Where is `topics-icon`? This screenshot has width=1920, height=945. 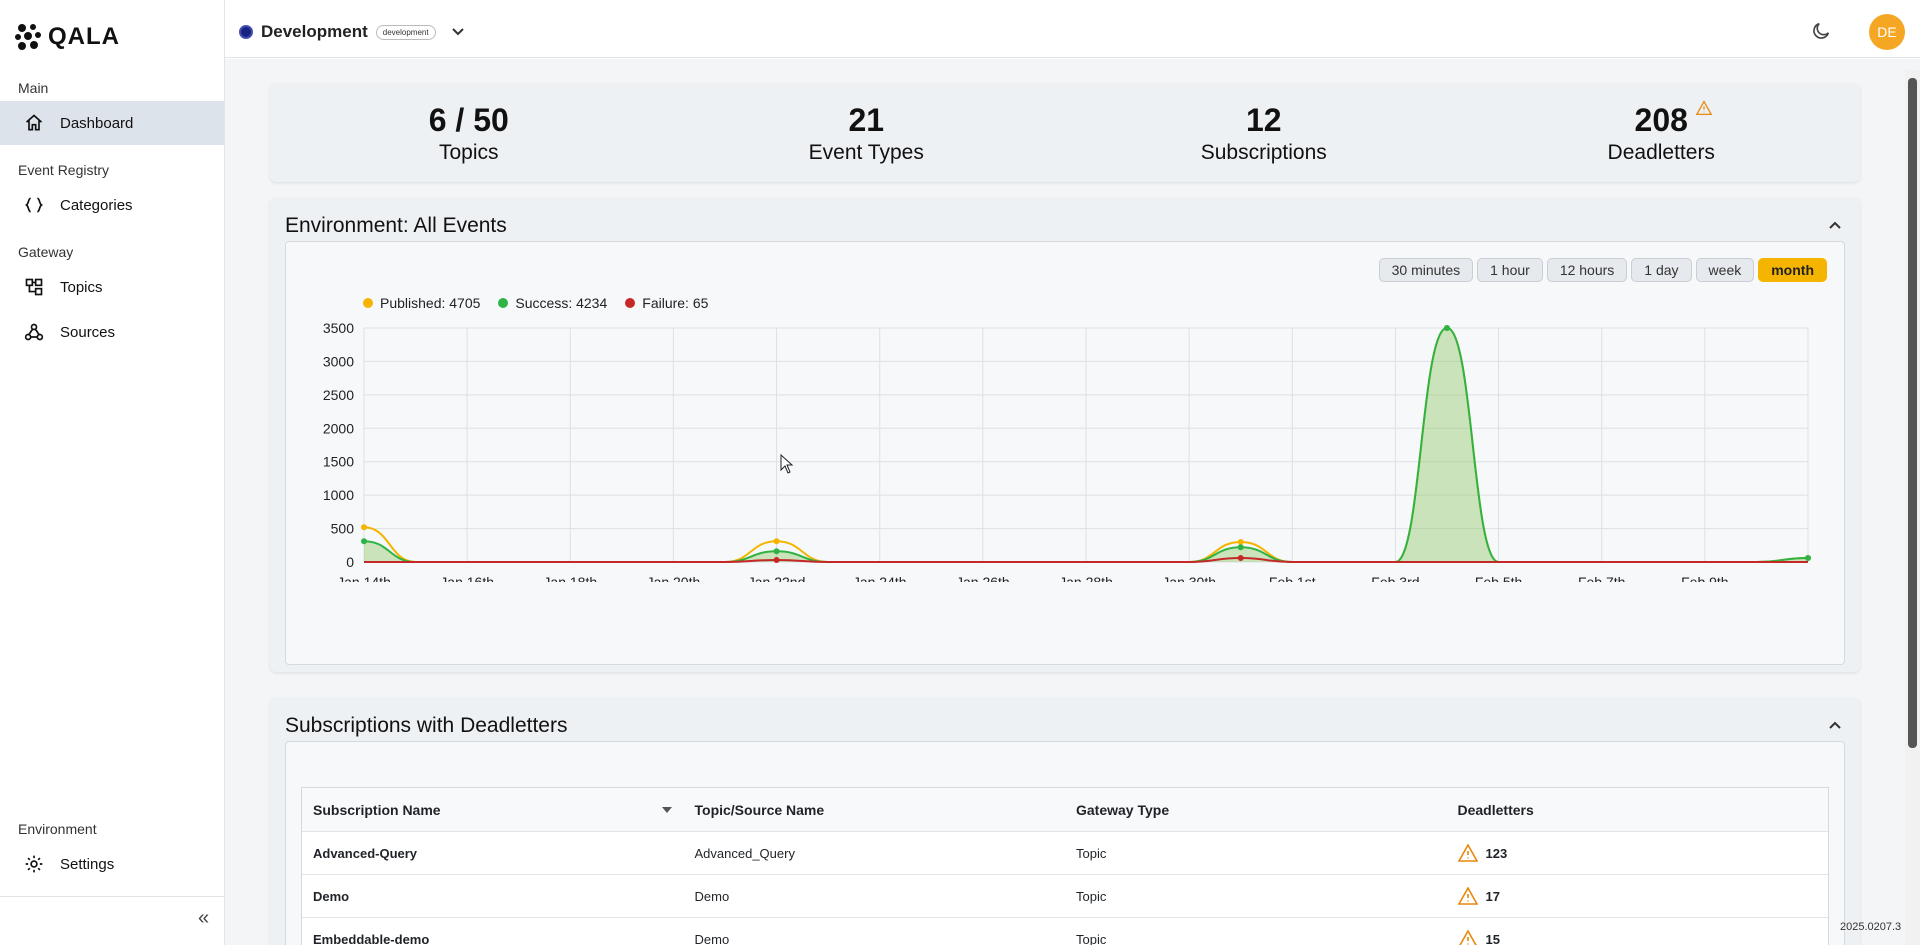 topics-icon is located at coordinates (34, 287).